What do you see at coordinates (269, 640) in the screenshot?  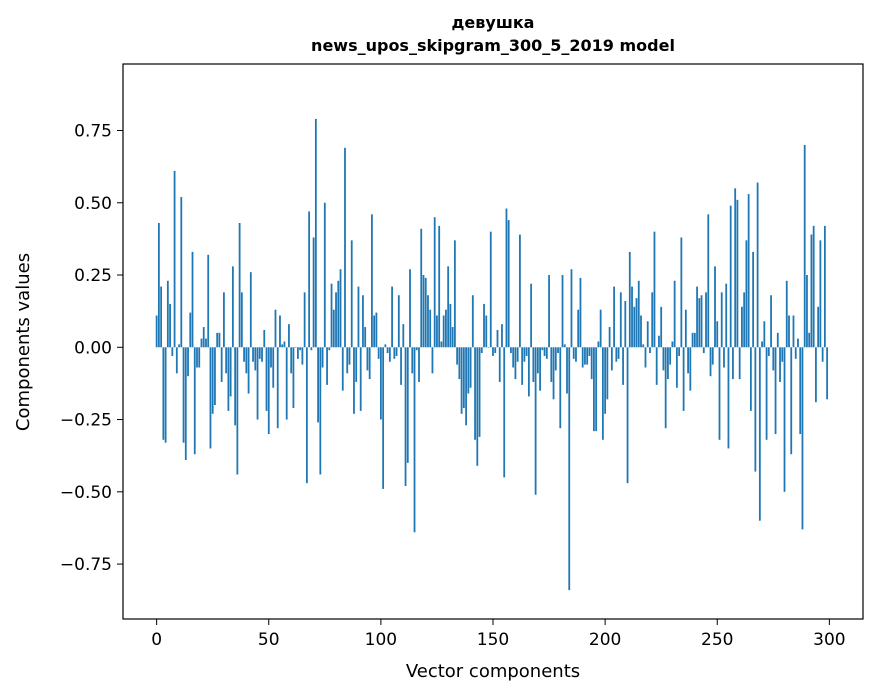 I see `x-tick-label: 50` at bounding box center [269, 640].